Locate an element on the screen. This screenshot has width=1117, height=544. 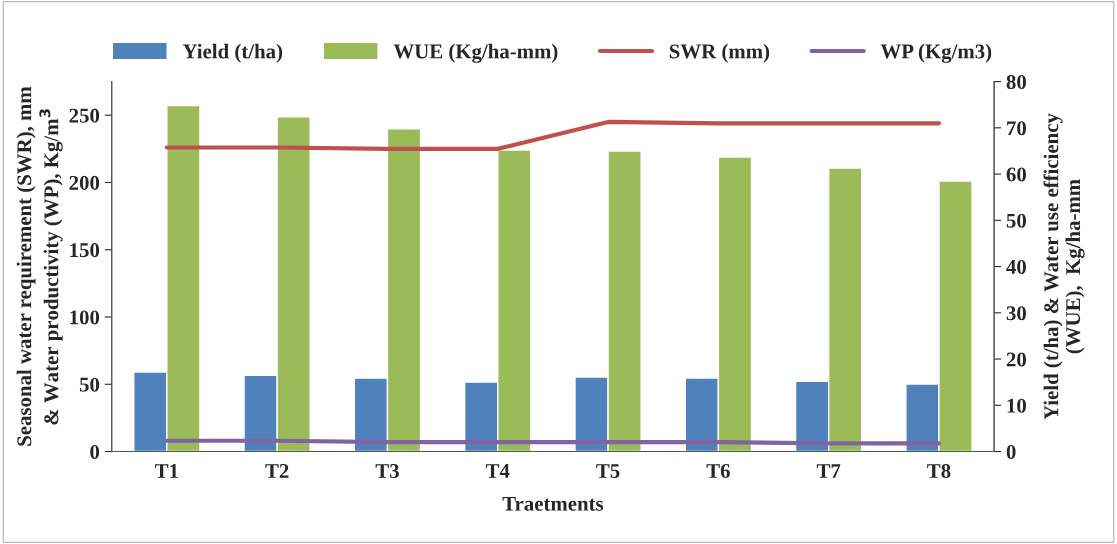
y-tick-label: 150 is located at coordinates (85, 250).